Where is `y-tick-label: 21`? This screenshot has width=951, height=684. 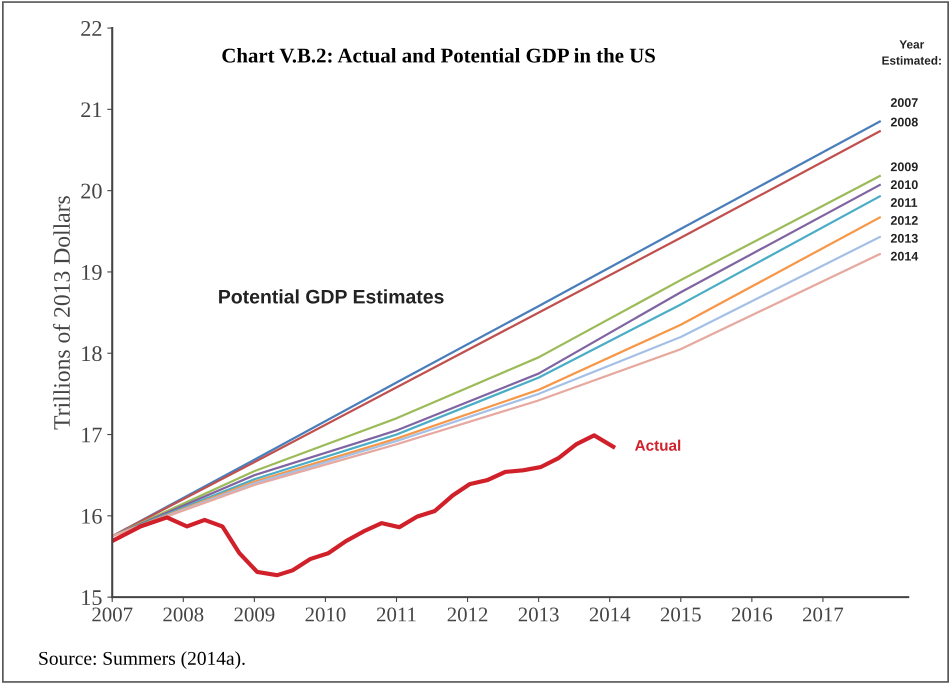 y-tick-label: 21 is located at coordinates (91, 110).